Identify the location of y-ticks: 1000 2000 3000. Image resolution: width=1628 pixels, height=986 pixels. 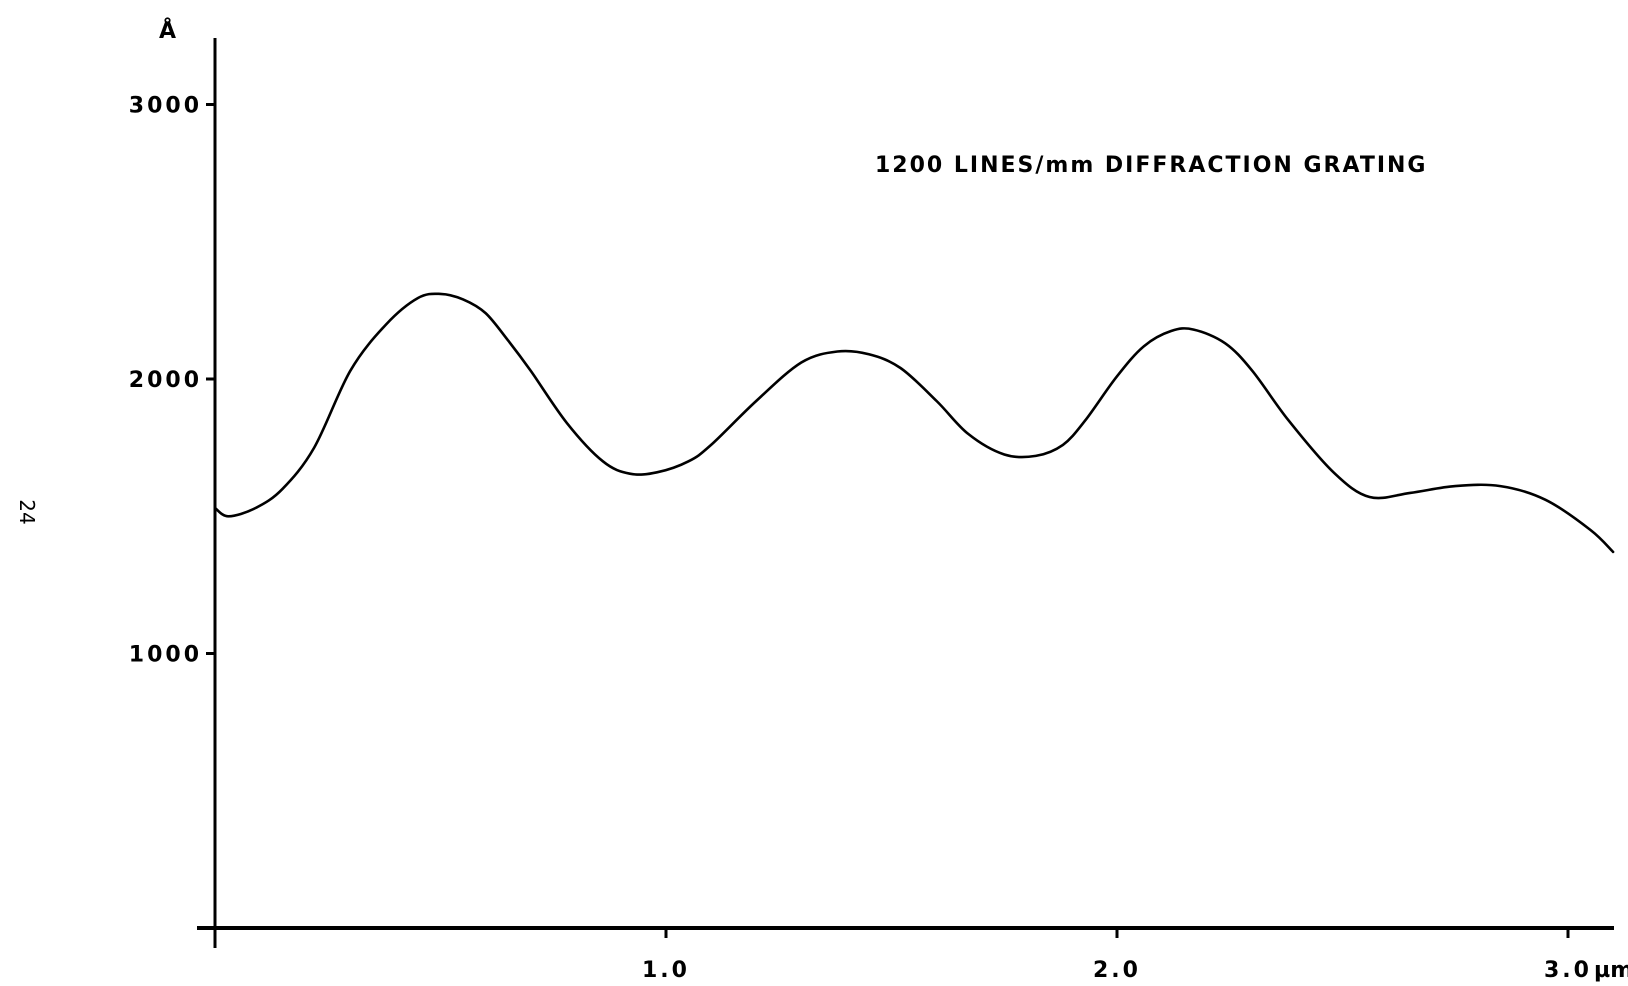
(172, 381).